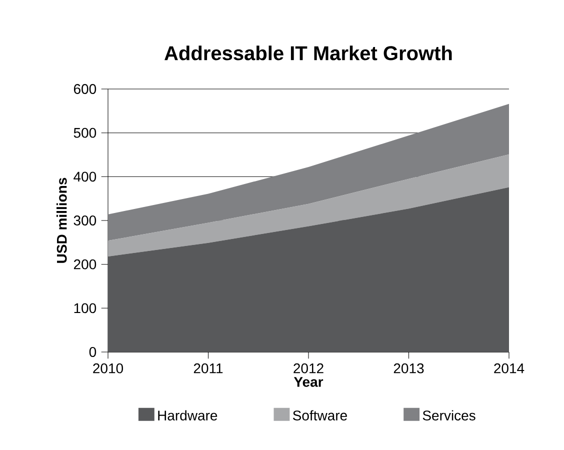 Image resolution: width=564 pixels, height=450 pixels. What do you see at coordinates (409, 368) in the screenshot?
I see `x-tick-label: 2013` at bounding box center [409, 368].